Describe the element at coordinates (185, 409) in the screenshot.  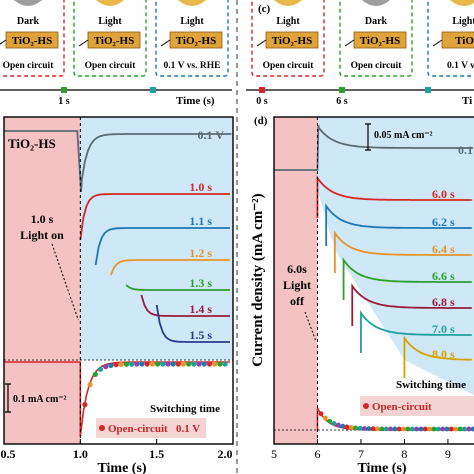
I see `left-switching-label: Switching time` at that location.